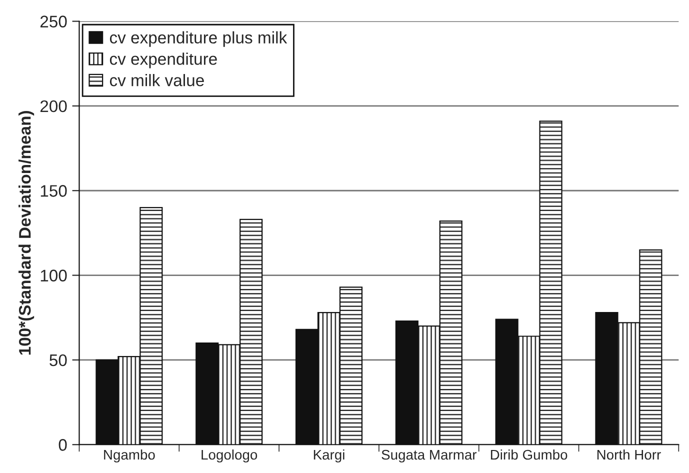  I want to click on x-tick-label: North Horr, so click(629, 454).